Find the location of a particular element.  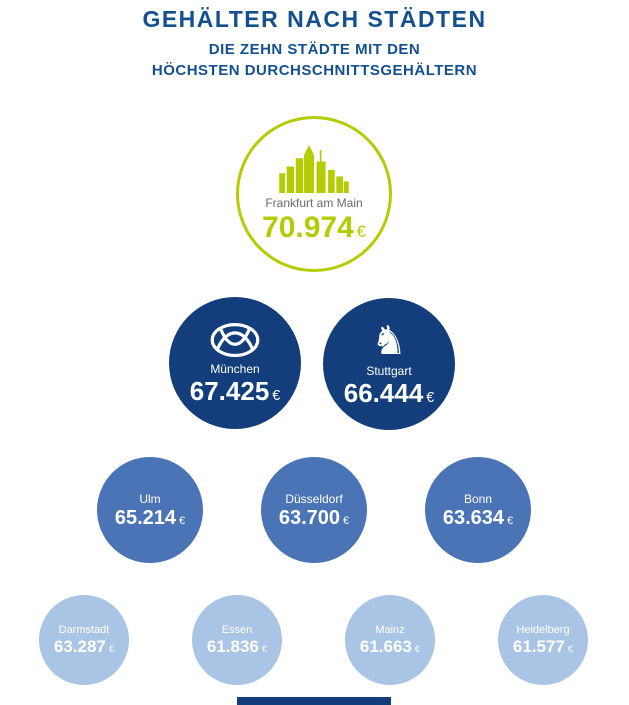

city-bubble-heidelberg: Heidelberg 61.577 € is located at coordinates (543, 640).